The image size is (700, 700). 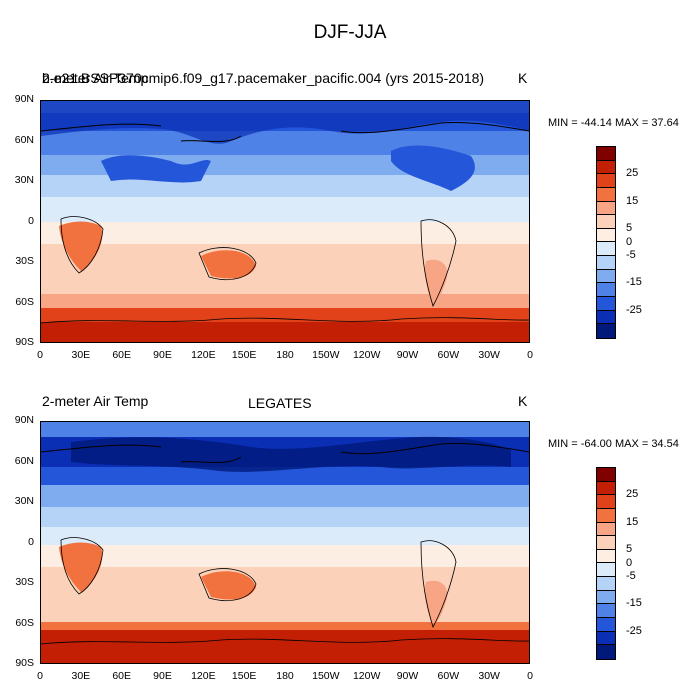 What do you see at coordinates (203, 676) in the screenshot?
I see `panel2-lon-tick-label: 120E` at bounding box center [203, 676].